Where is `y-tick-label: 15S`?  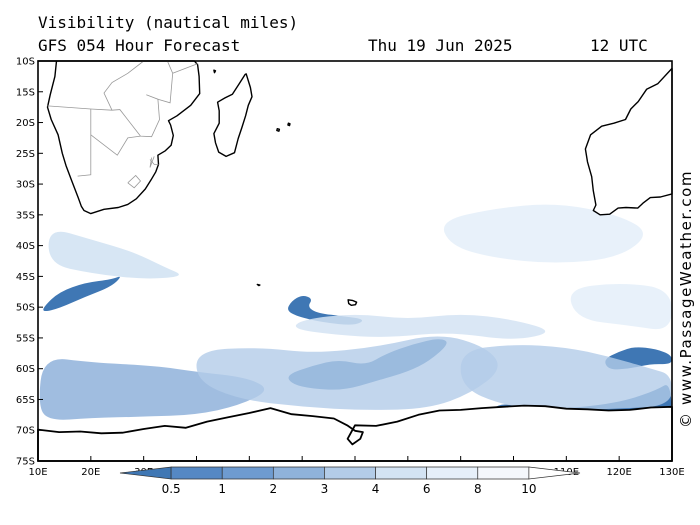 y-tick-label: 15S is located at coordinates (25, 92).